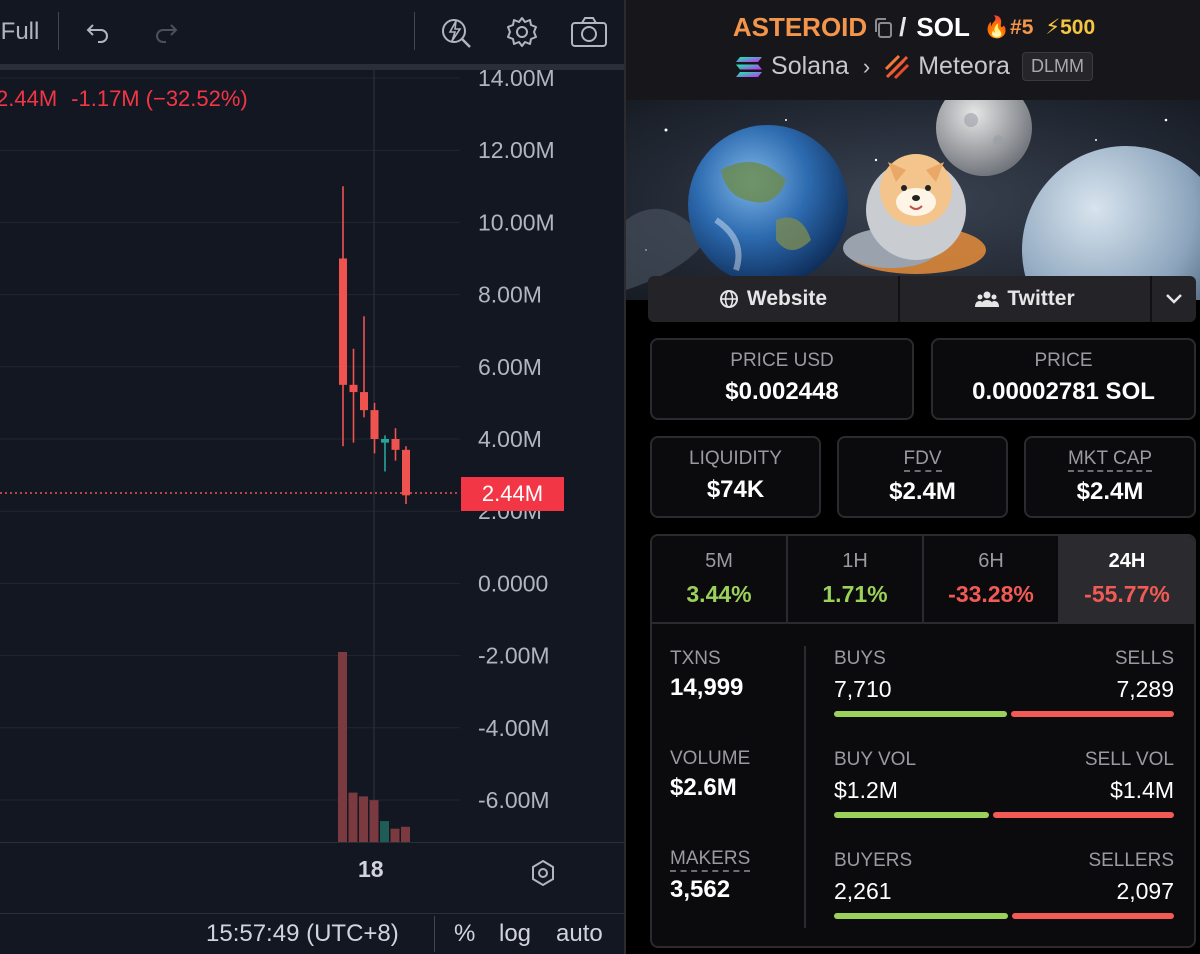  I want to click on mcap-box: MKT CAP $2.4M, so click(1110, 477).